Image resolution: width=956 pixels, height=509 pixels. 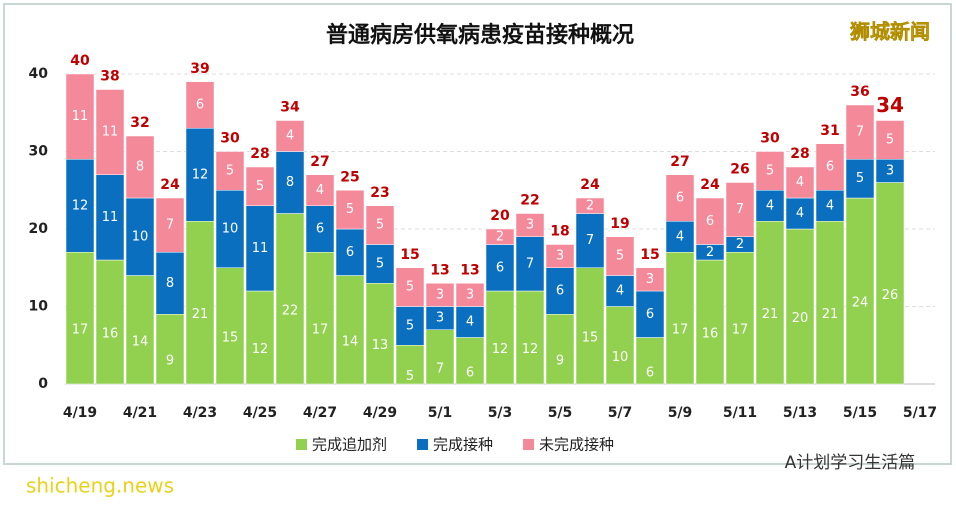 I want to click on x-tick-label: 4/29, so click(x=380, y=413).